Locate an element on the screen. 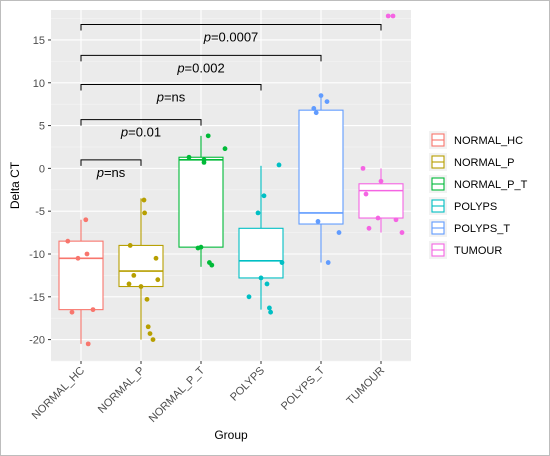 The width and height of the screenshot is (550, 456). legend-item-polyps-t: POLYPS_T is located at coordinates (469, 228).